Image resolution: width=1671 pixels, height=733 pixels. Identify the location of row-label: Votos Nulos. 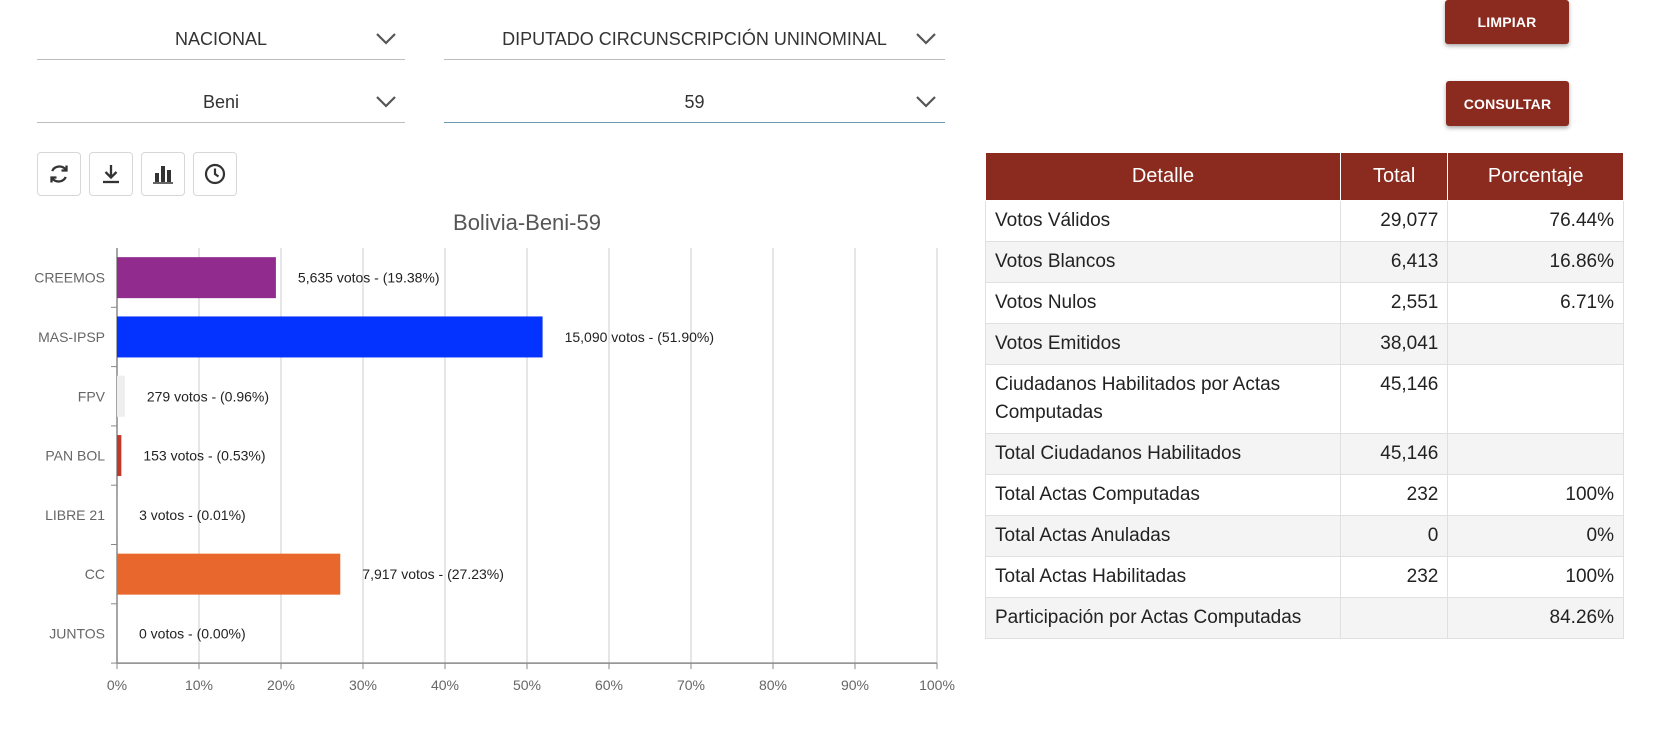
(1163, 303).